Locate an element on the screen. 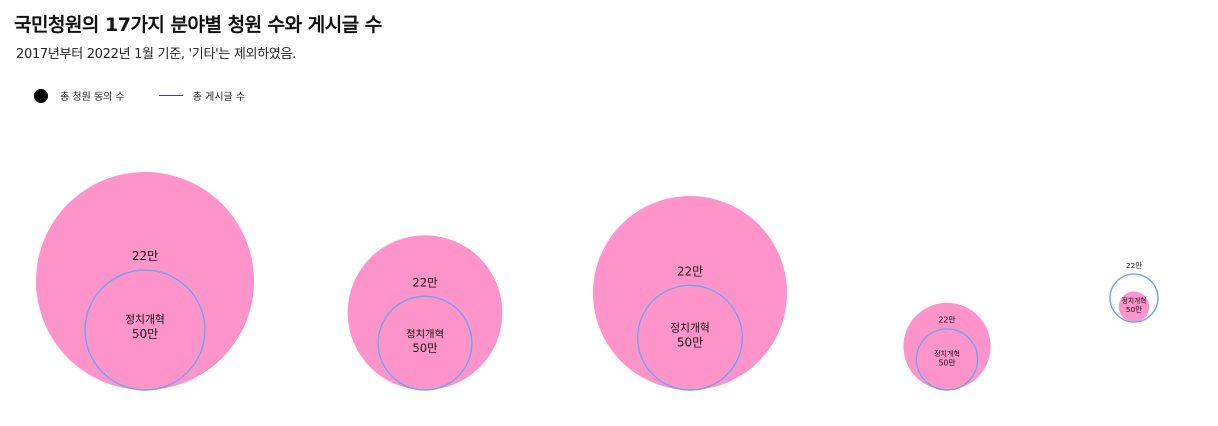  chart-title: 국민청원의 17가지 분야별 청원 수와 게시글 수 is located at coordinates (198, 25).